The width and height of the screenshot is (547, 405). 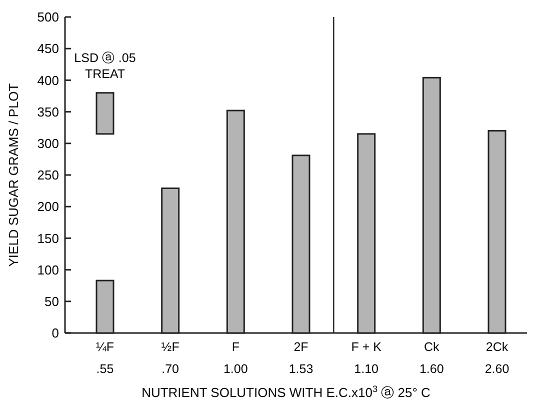 I want to click on x-tick-label: ¼F .55, so click(x=105, y=358).